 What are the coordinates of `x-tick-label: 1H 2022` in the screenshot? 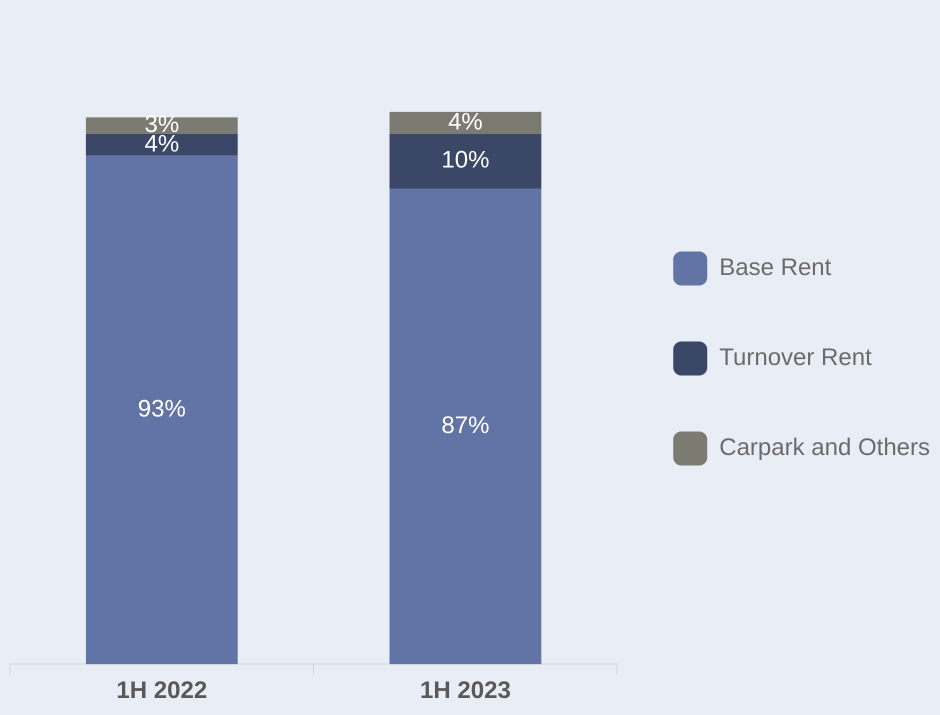 It's located at (162, 690).